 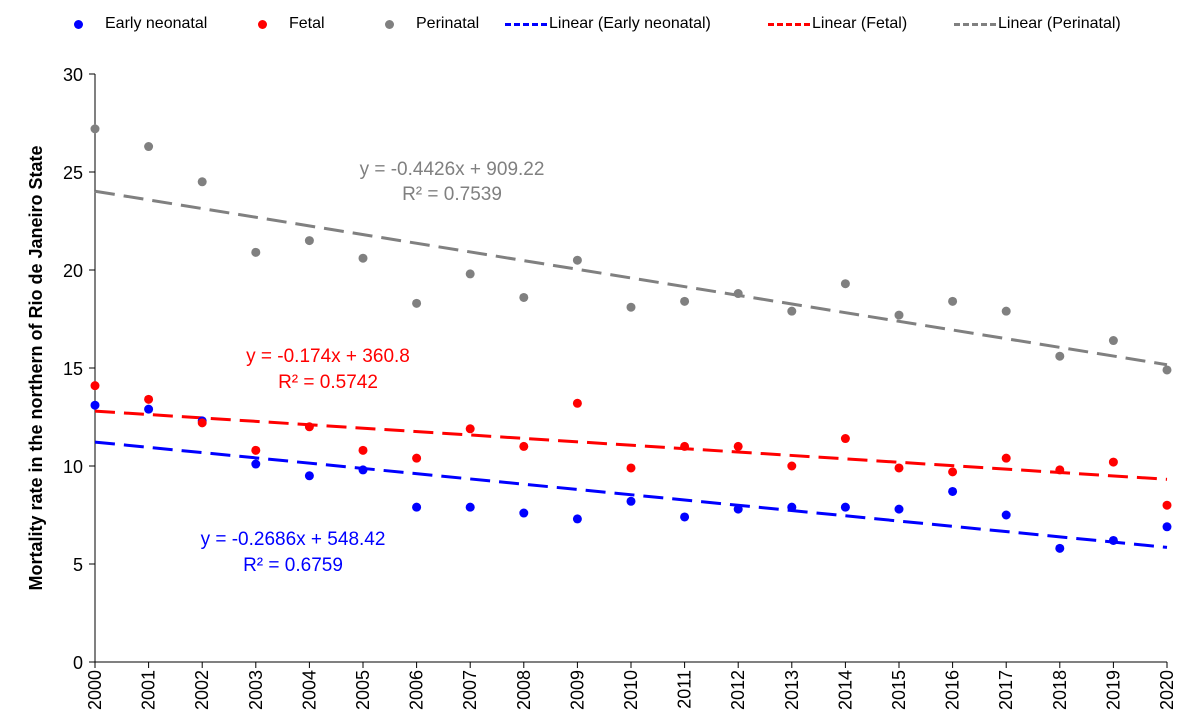 I want to click on x-tick-label: 2010, so click(x=631, y=690).